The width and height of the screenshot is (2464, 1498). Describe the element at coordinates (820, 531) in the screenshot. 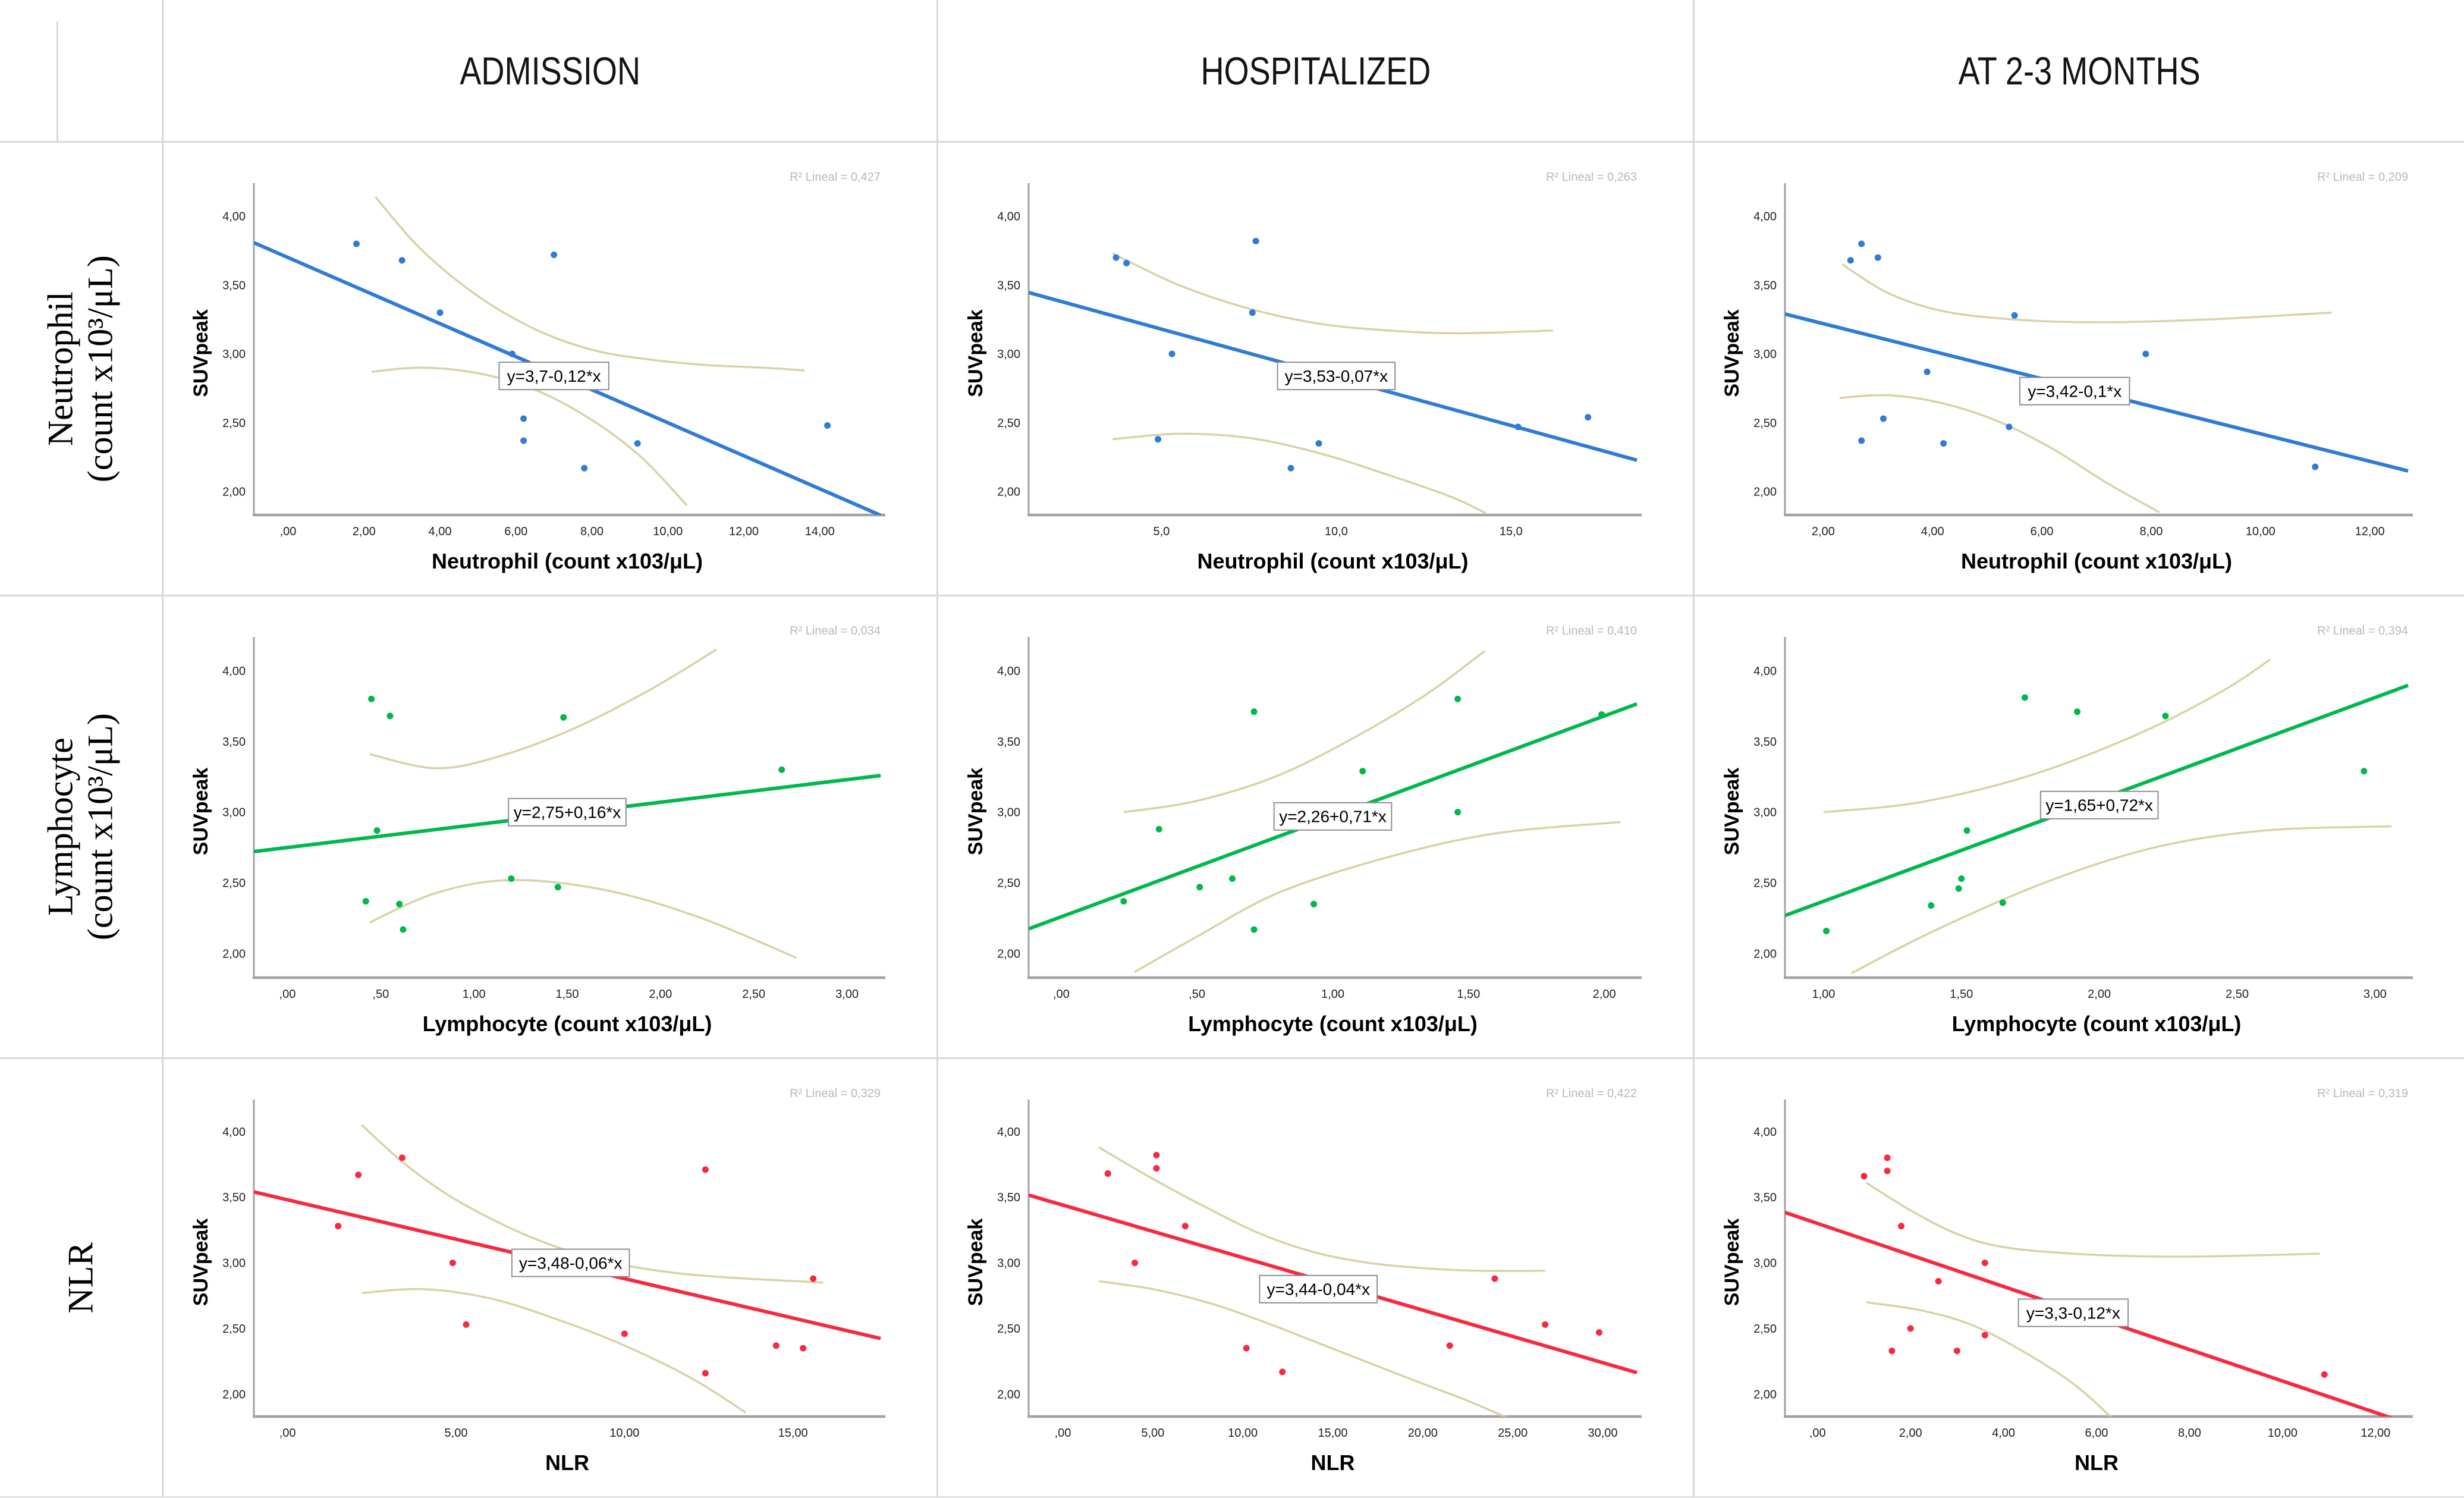

I see `svg-text: 14,00` at that location.